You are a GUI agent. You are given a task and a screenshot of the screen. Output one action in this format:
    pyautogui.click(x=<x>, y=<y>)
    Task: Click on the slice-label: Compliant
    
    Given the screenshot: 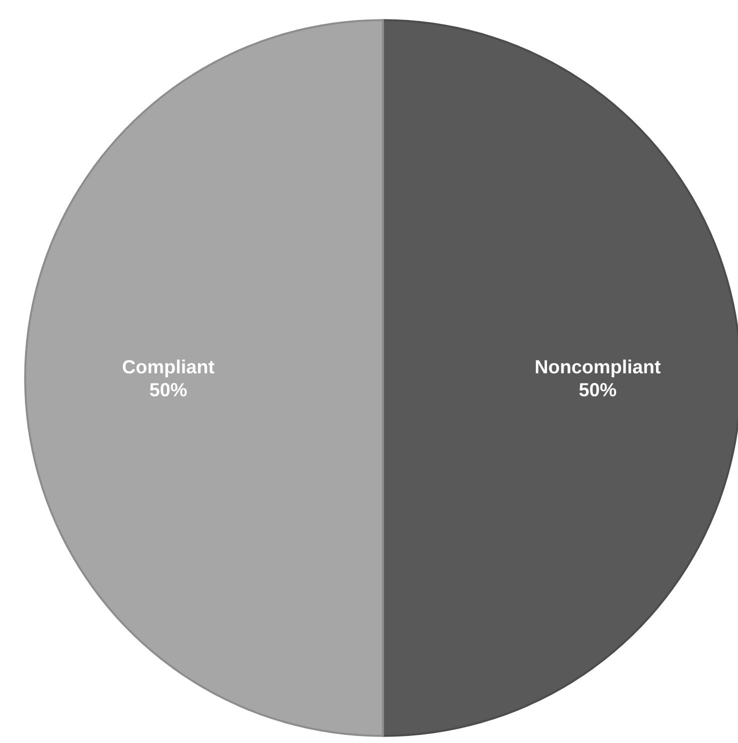 What is the action you would take?
    pyautogui.click(x=168, y=369)
    